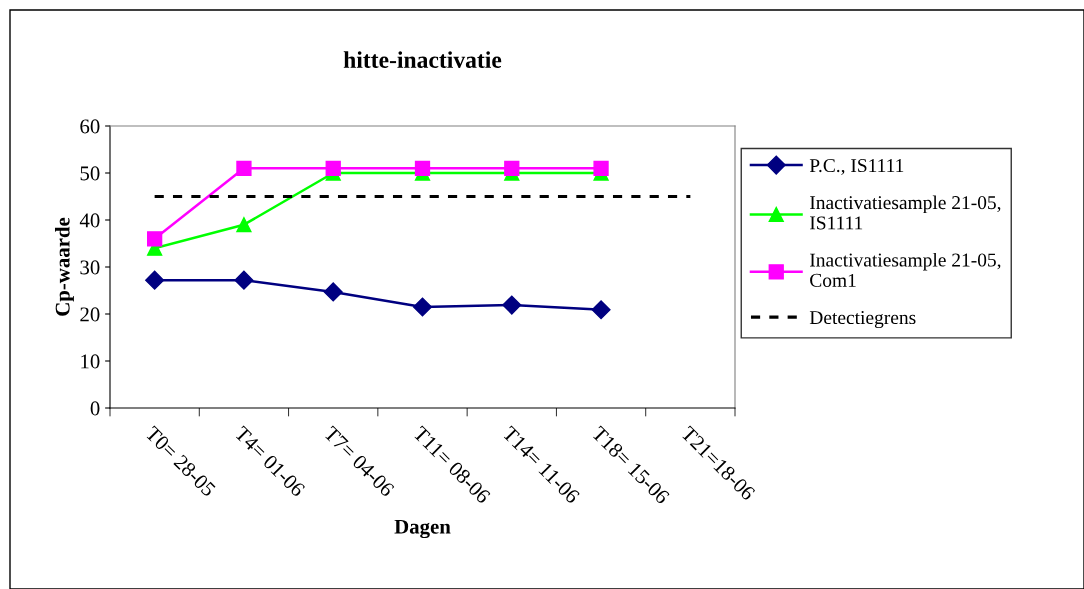 The image size is (1084, 589). I want to click on y-tick-label: 0, so click(95, 408).